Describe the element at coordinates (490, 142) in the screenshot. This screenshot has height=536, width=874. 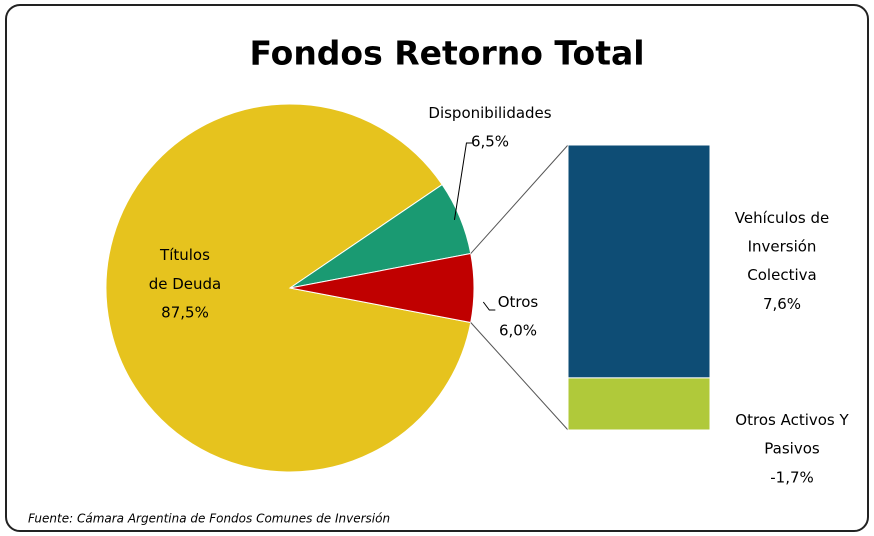
I see `slice-value-label: 6,5%` at that location.